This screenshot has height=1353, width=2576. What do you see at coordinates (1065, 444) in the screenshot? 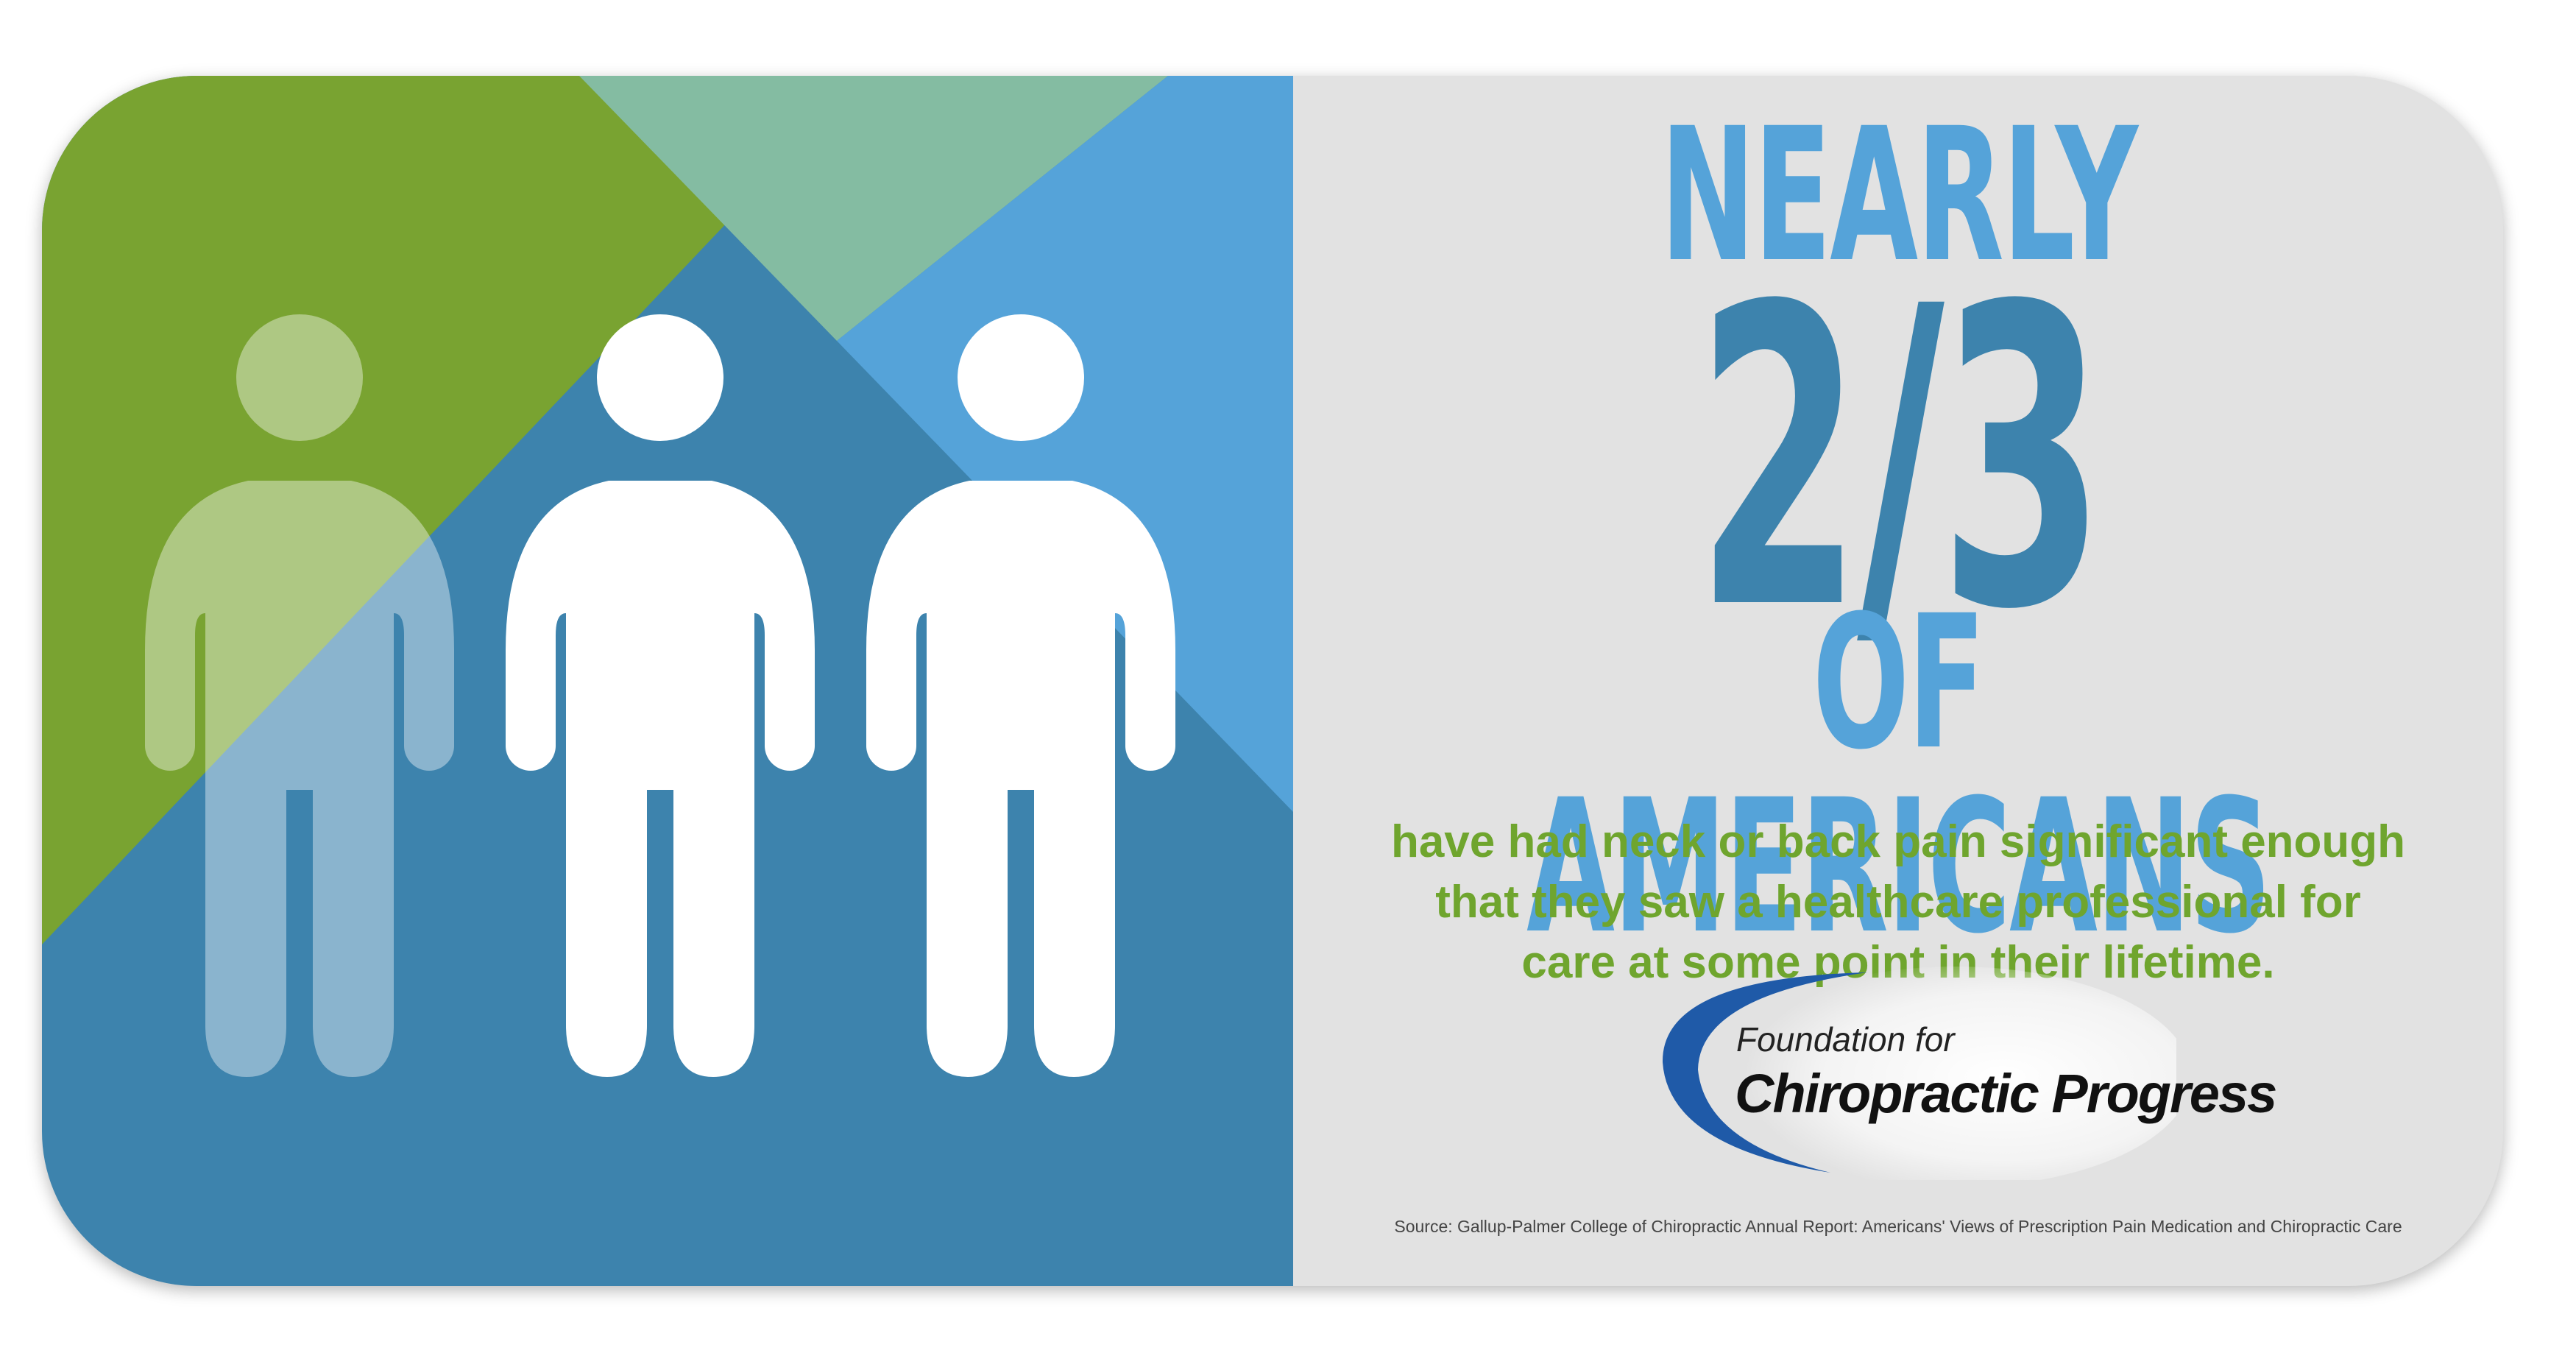
I see `background-blue-light` at bounding box center [1065, 444].